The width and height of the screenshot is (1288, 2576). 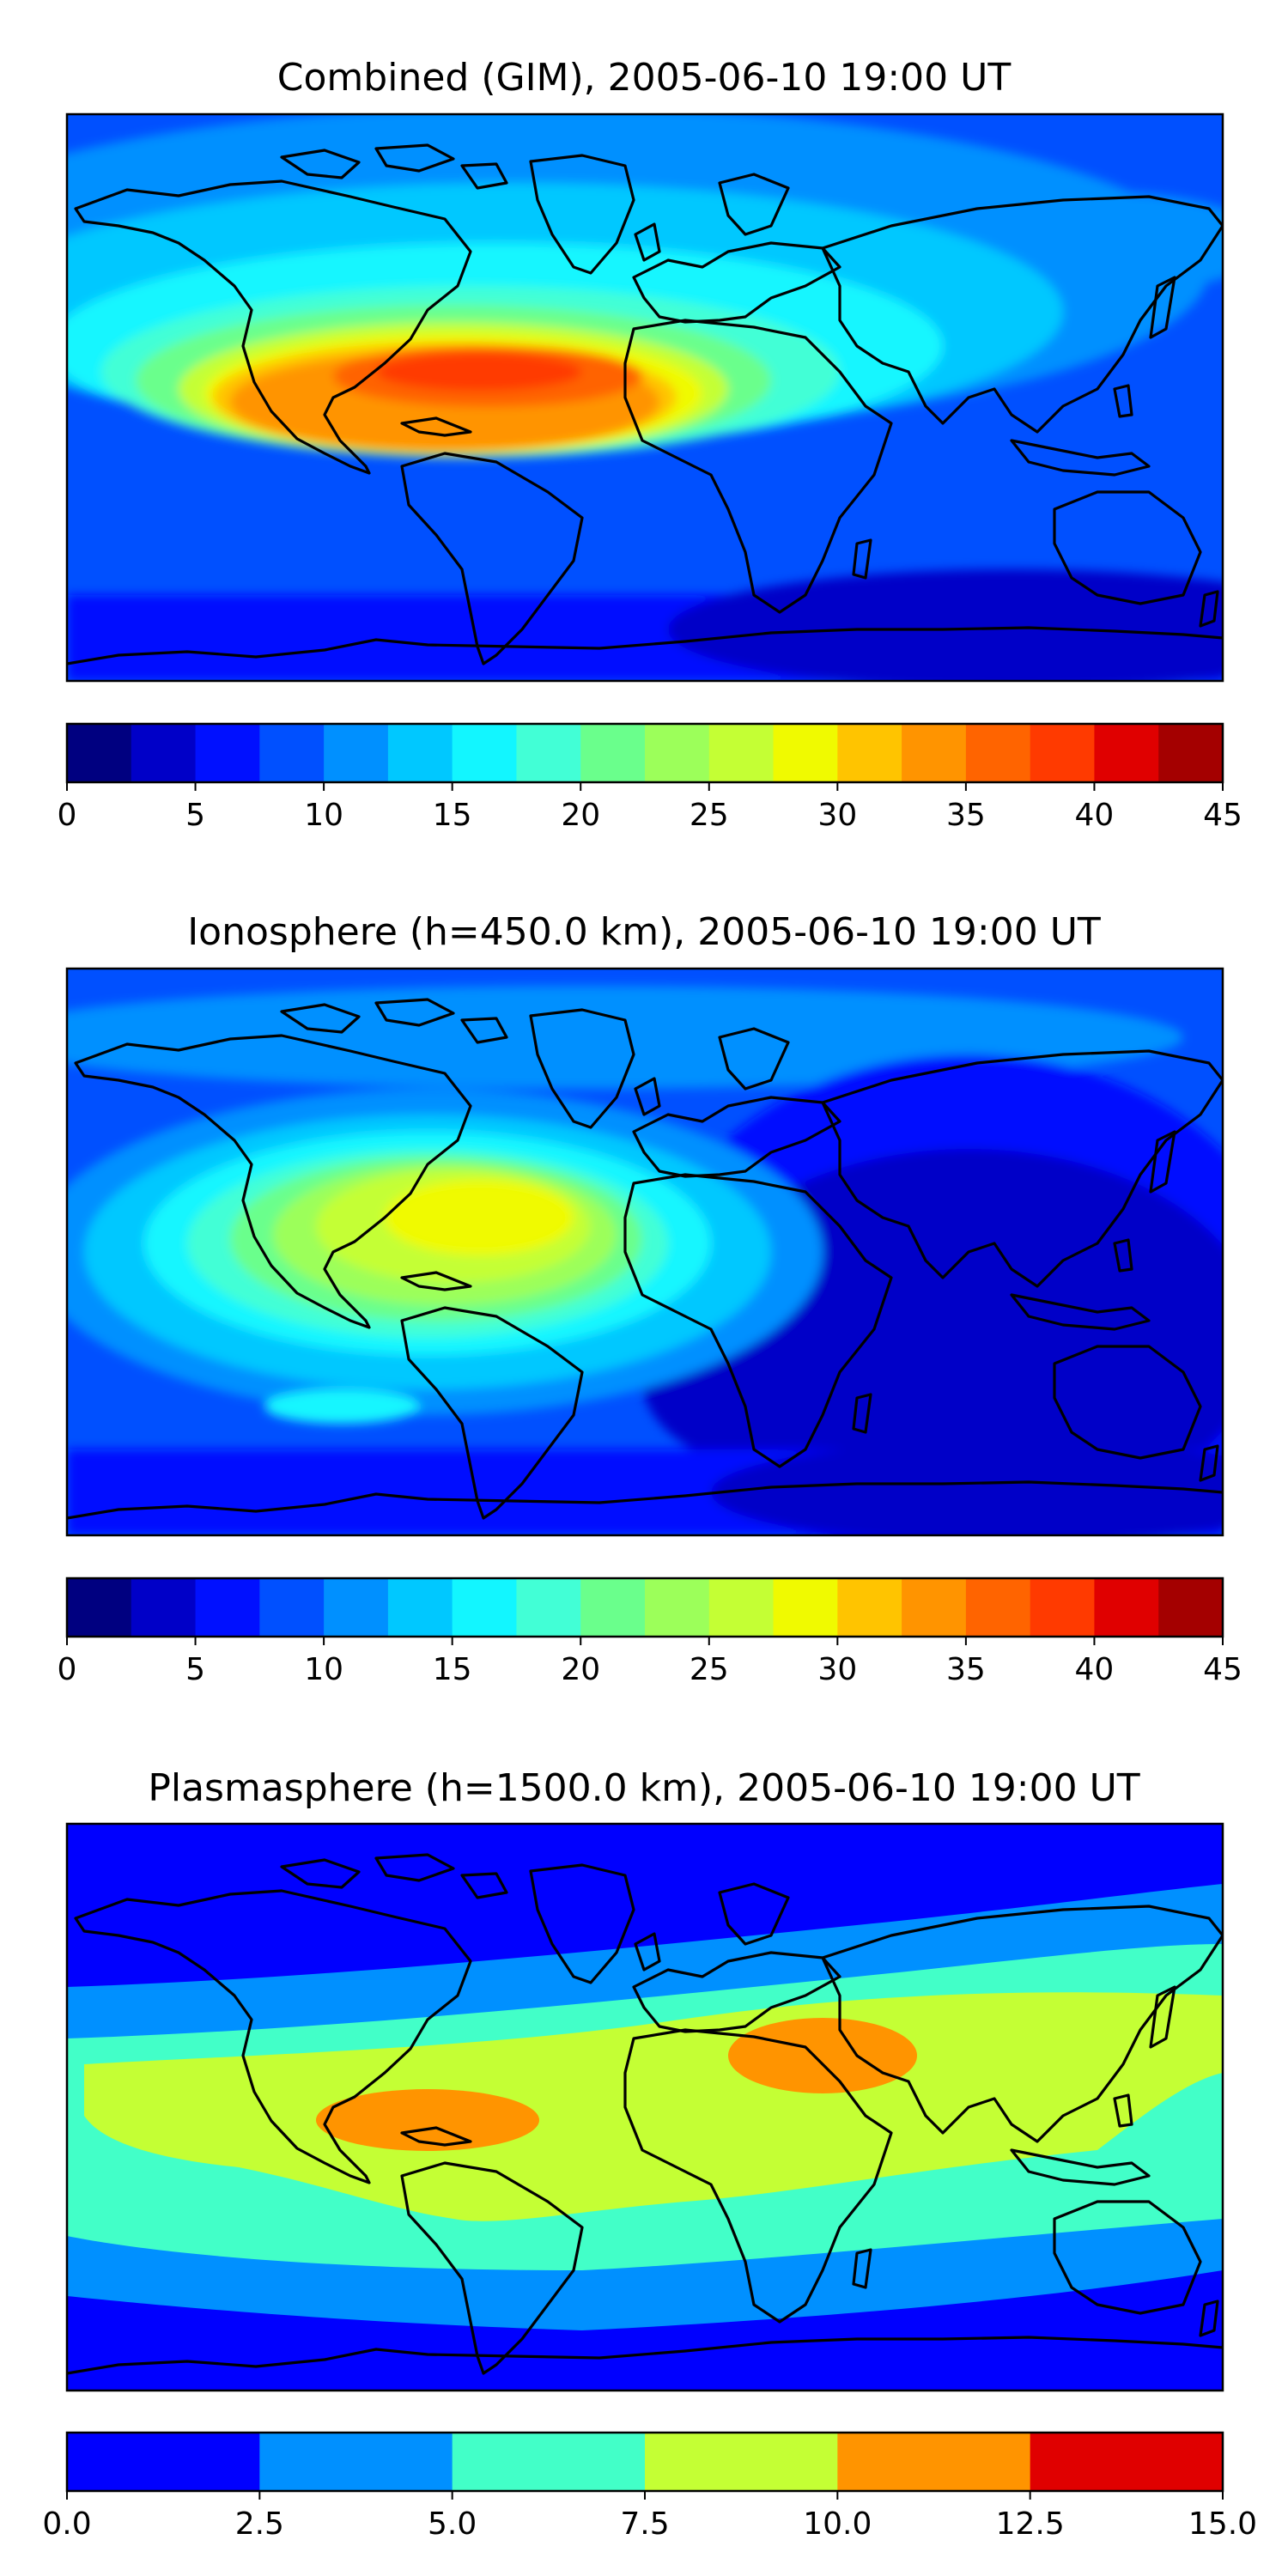 I want to click on panel3-colorbar: 0.0 2.5 5.0 7.5 10.0 12.5 15.0, so click(x=649, y=2486).